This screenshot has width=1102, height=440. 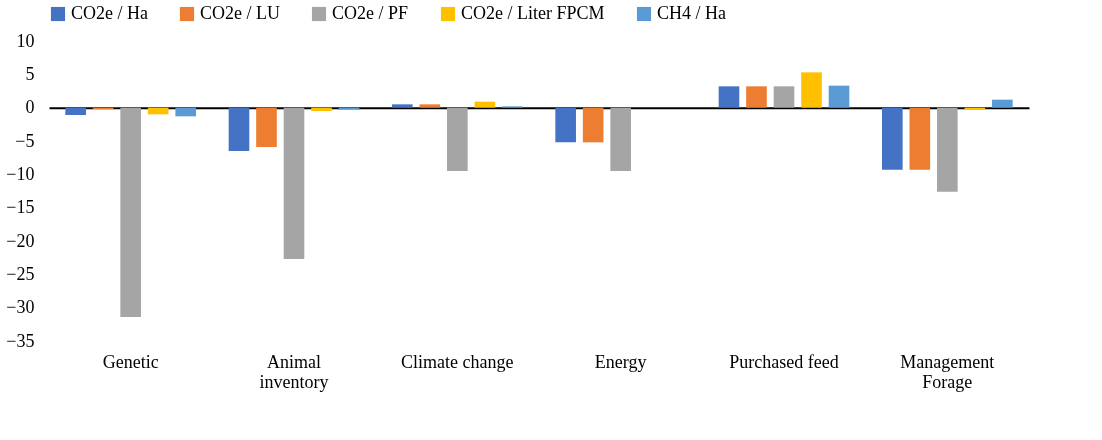 I want to click on y-tick-label: −30, so click(x=20, y=307).